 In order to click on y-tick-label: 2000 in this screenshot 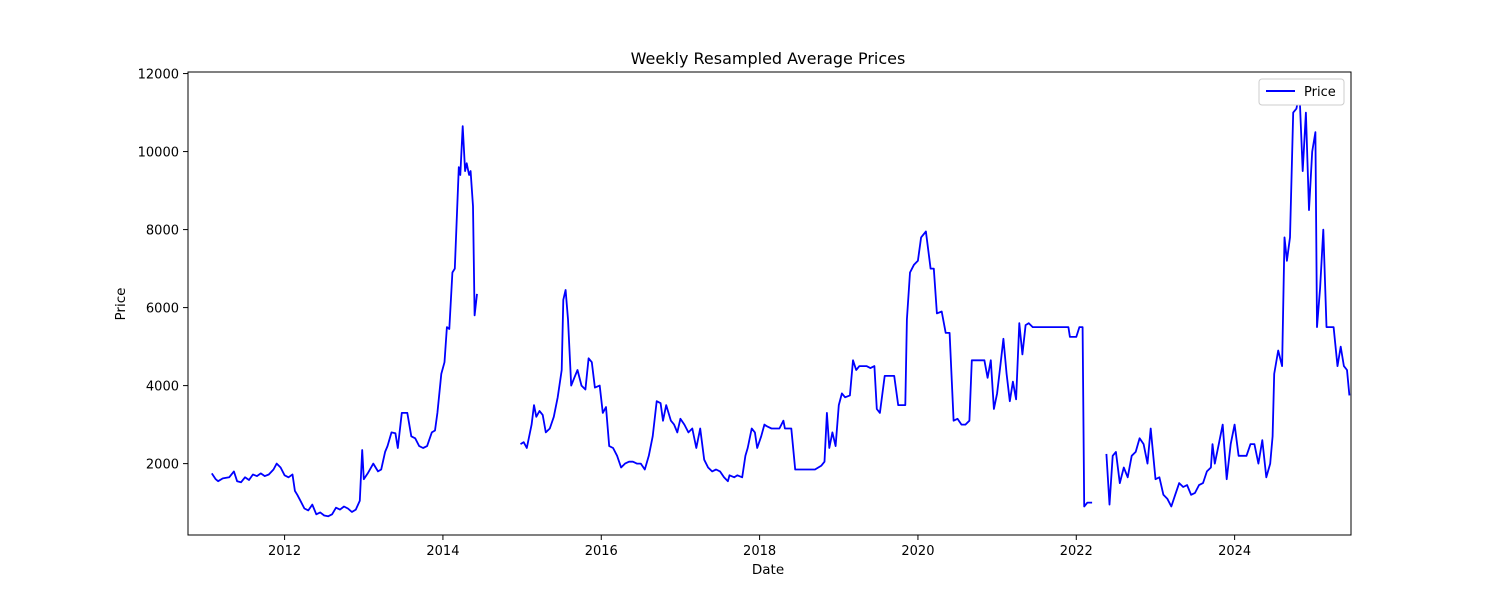, I will do `click(162, 465)`.